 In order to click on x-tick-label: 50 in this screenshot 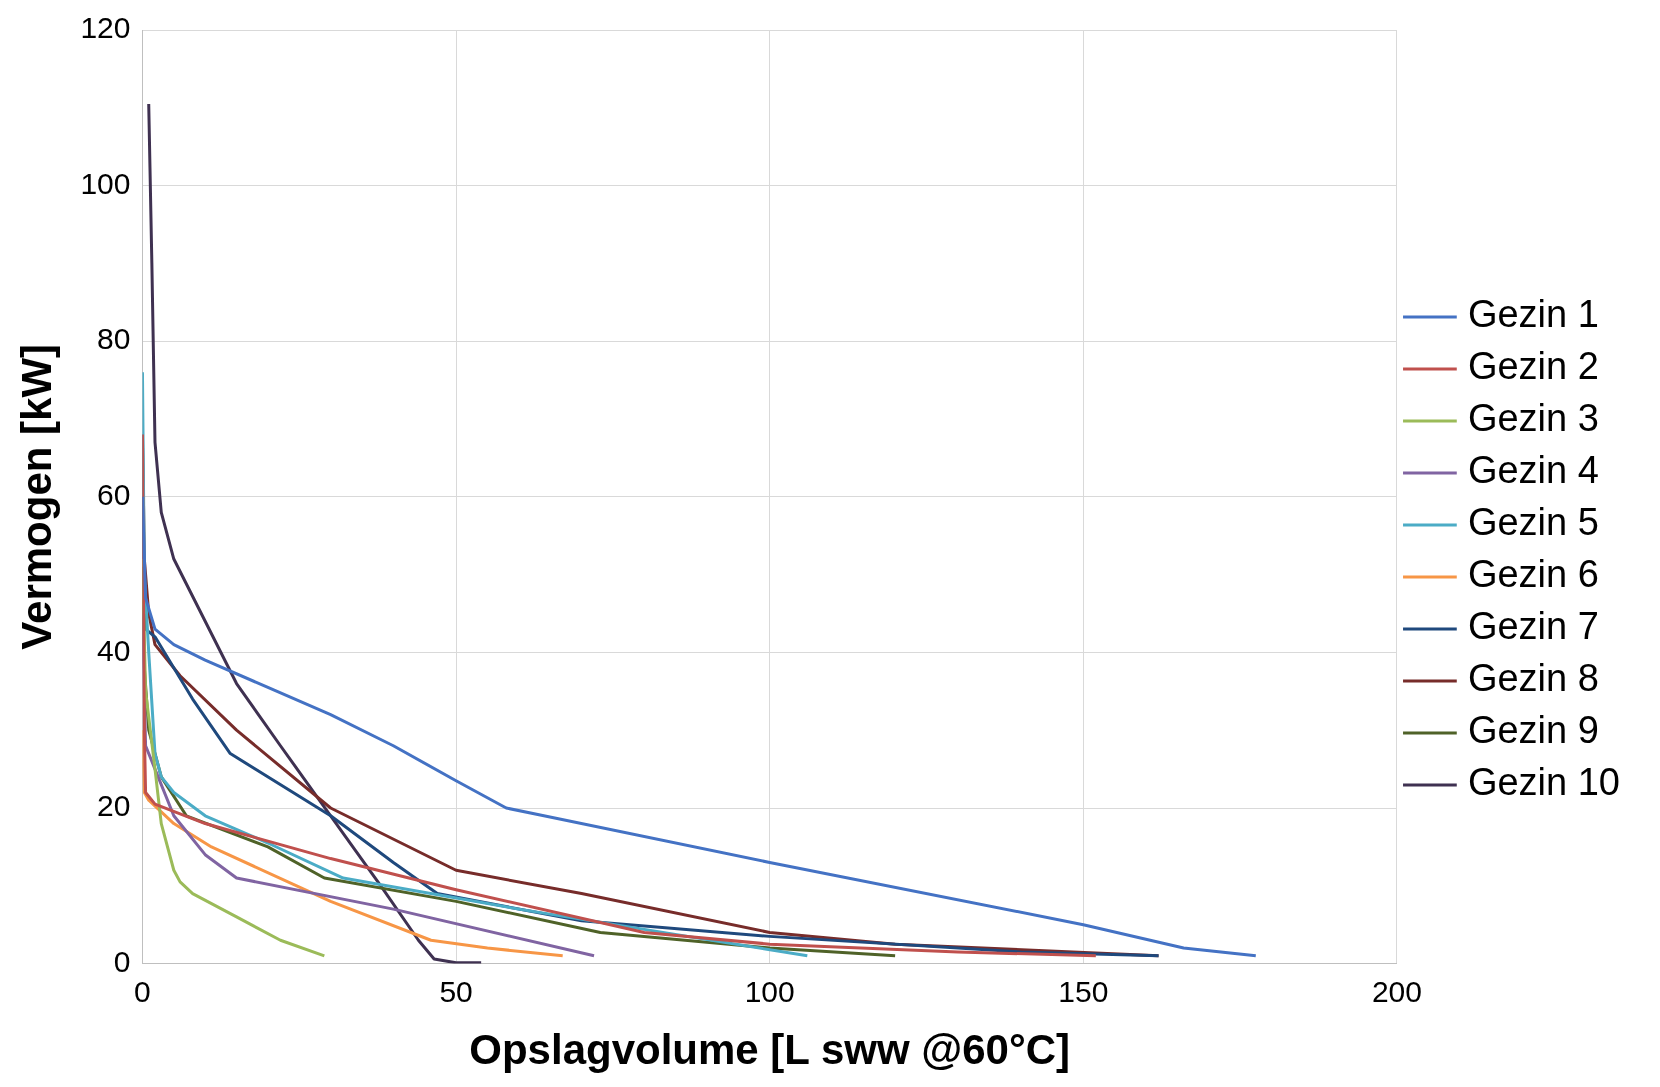, I will do `click(456, 991)`.